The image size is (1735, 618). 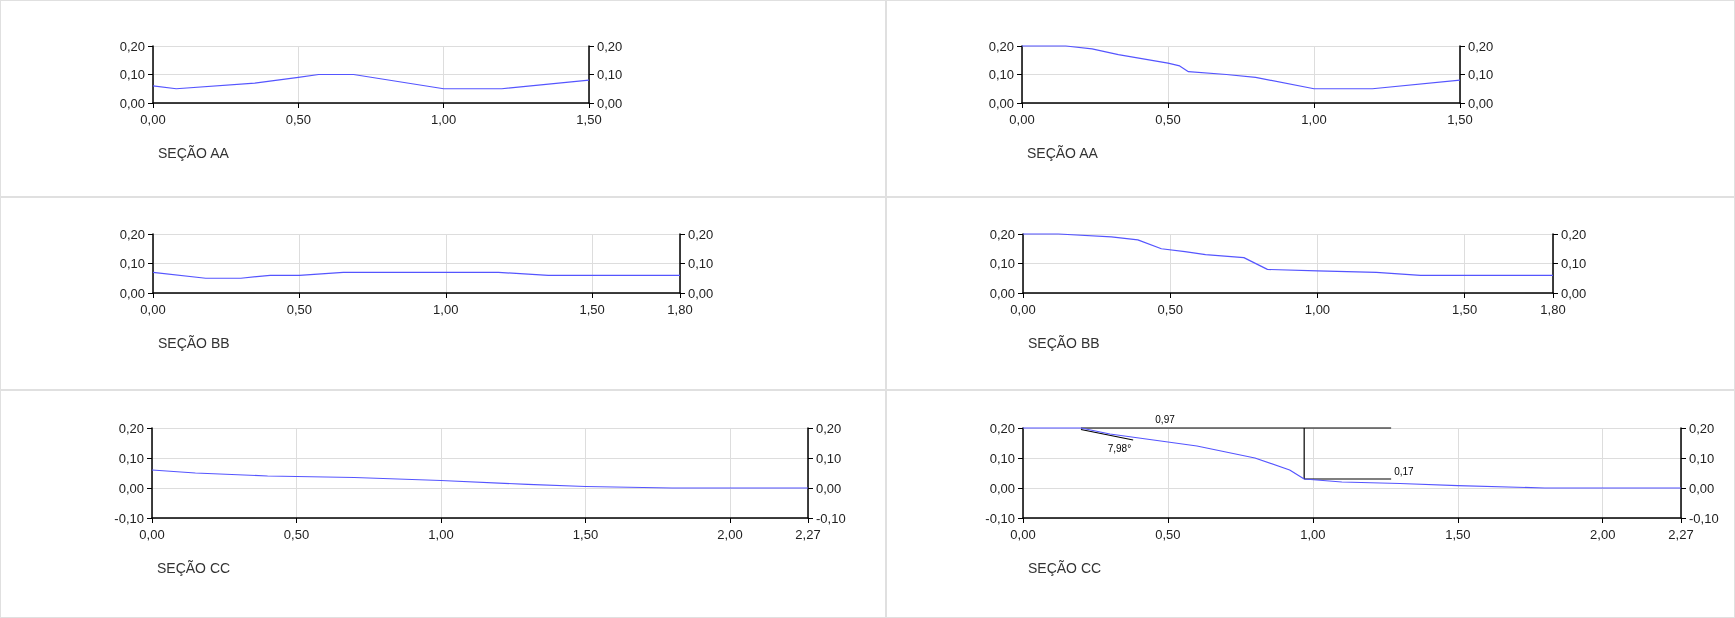 What do you see at coordinates (1165, 419) in the screenshot?
I see `annotation: 0,97` at bounding box center [1165, 419].